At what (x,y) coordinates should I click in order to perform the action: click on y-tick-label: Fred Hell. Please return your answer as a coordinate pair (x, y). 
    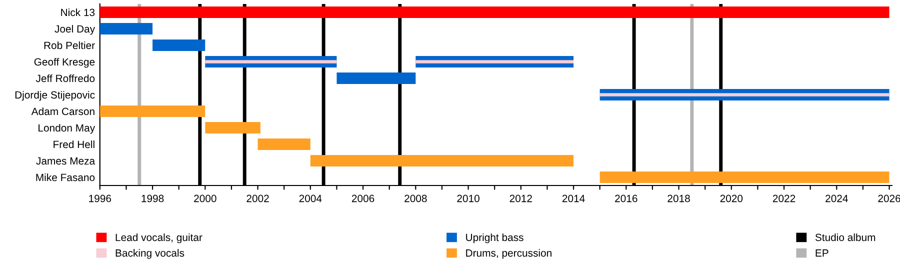
    Looking at the image, I should click on (74, 144).